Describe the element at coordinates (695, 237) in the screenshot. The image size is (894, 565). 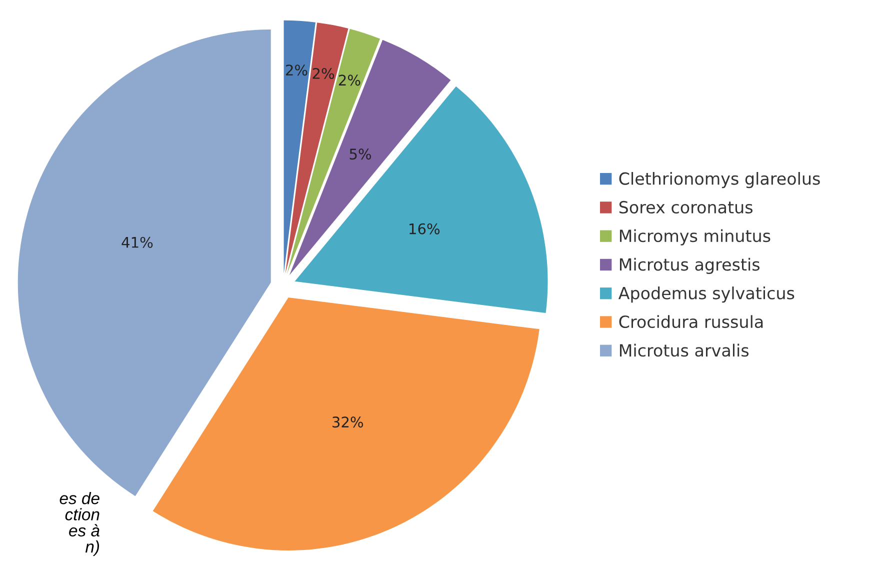
I see `legend-label: Micromys minutus` at that location.